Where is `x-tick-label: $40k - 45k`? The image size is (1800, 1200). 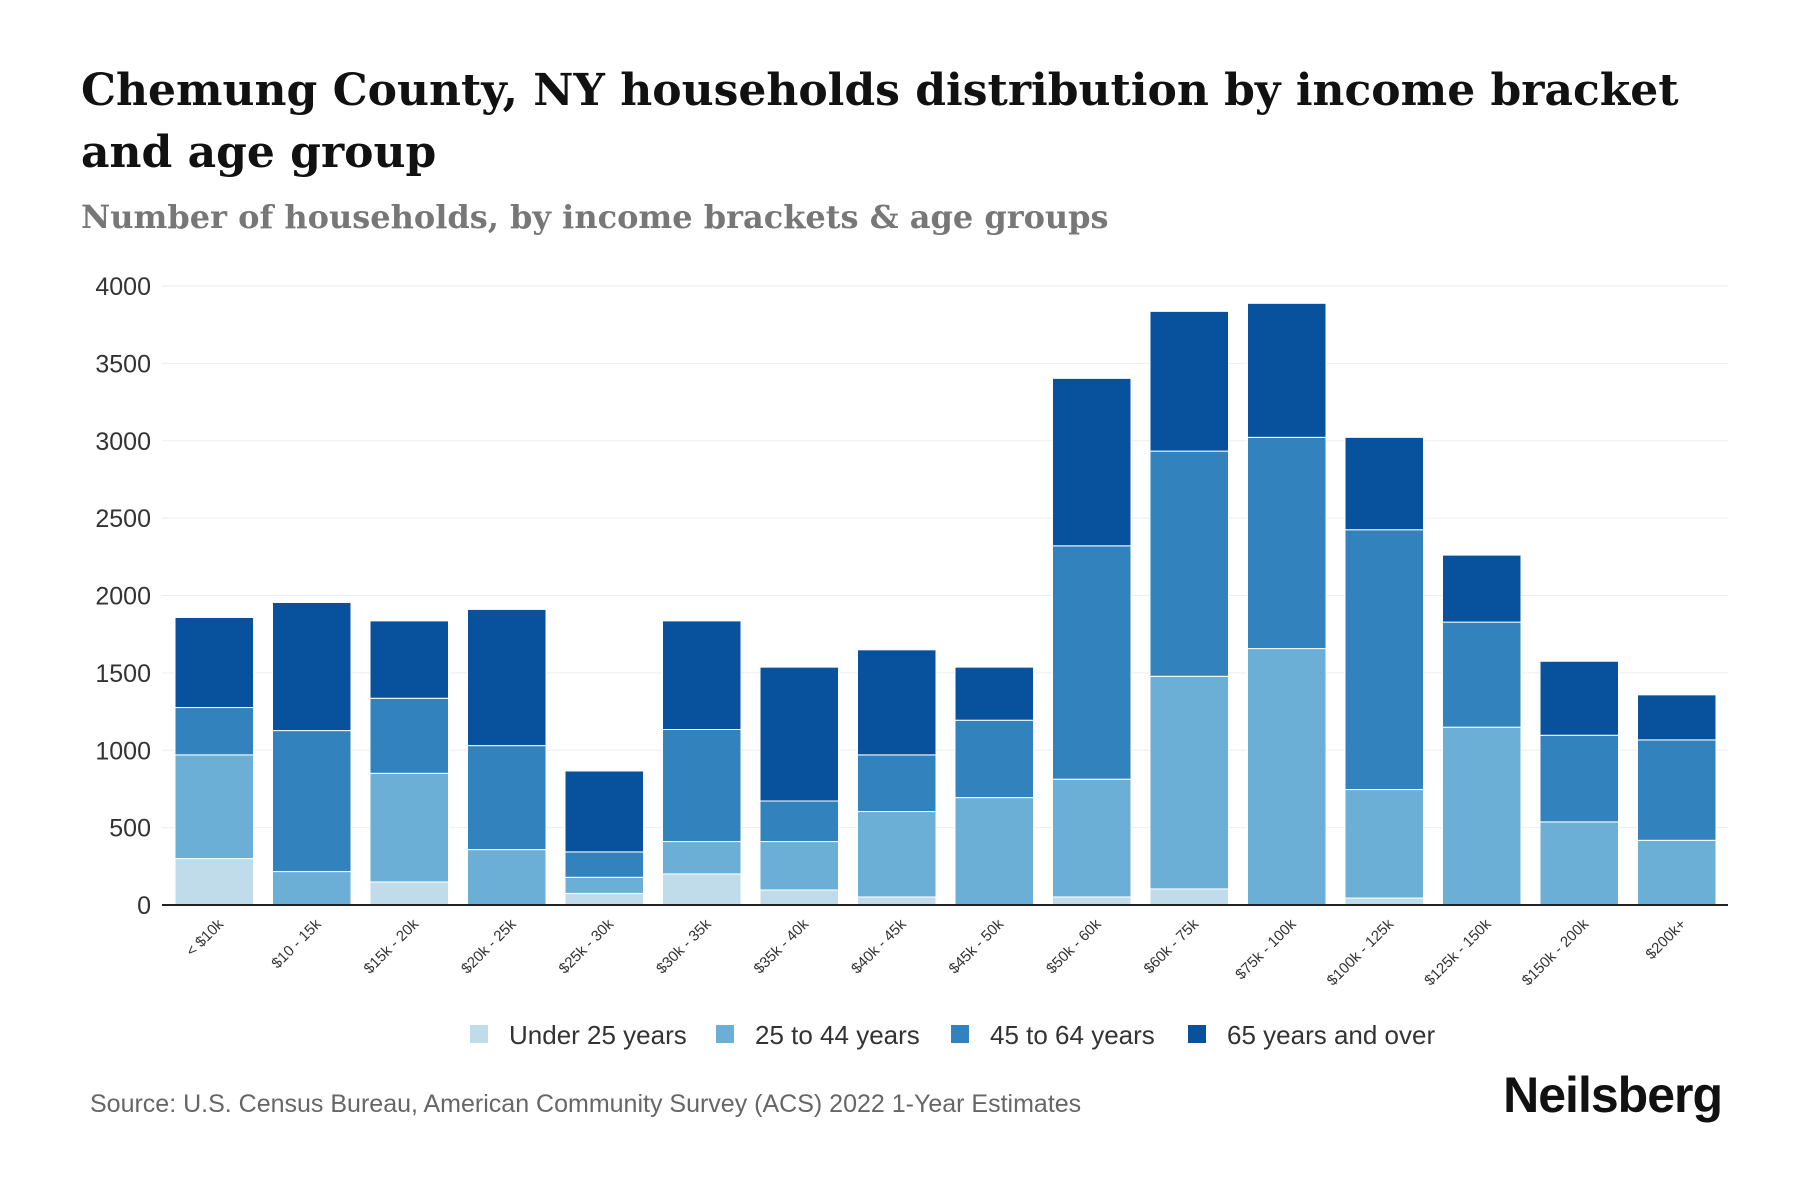
x-tick-label: $40k - 45k is located at coordinates (879, 946).